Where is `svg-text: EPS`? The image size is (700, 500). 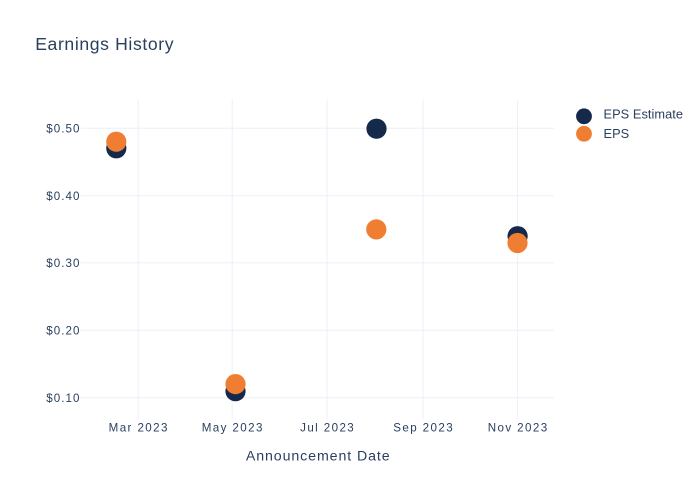 svg-text: EPS is located at coordinates (617, 133).